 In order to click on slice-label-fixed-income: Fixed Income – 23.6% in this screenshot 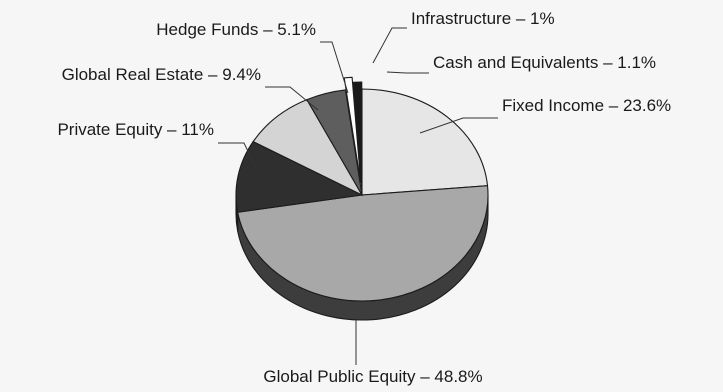, I will do `click(586, 105)`.